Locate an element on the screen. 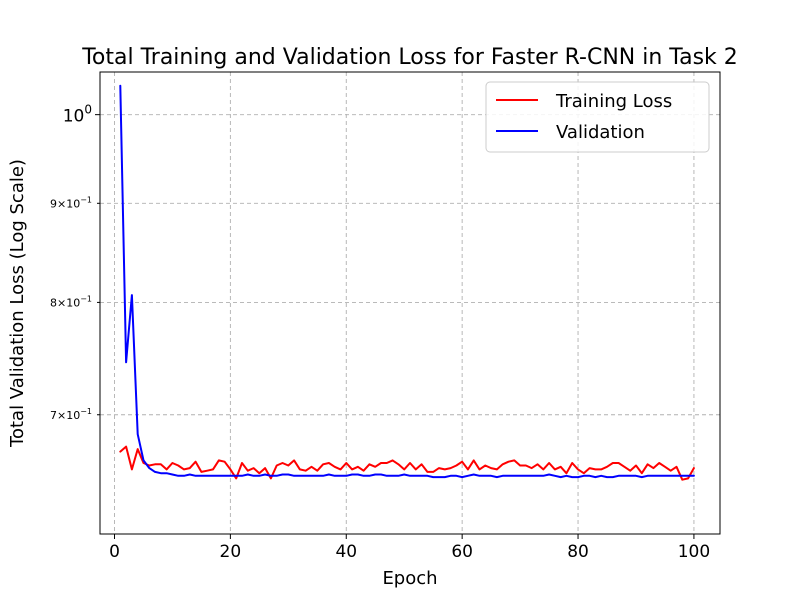  legend: Training Loss Validation is located at coordinates (597, 117).